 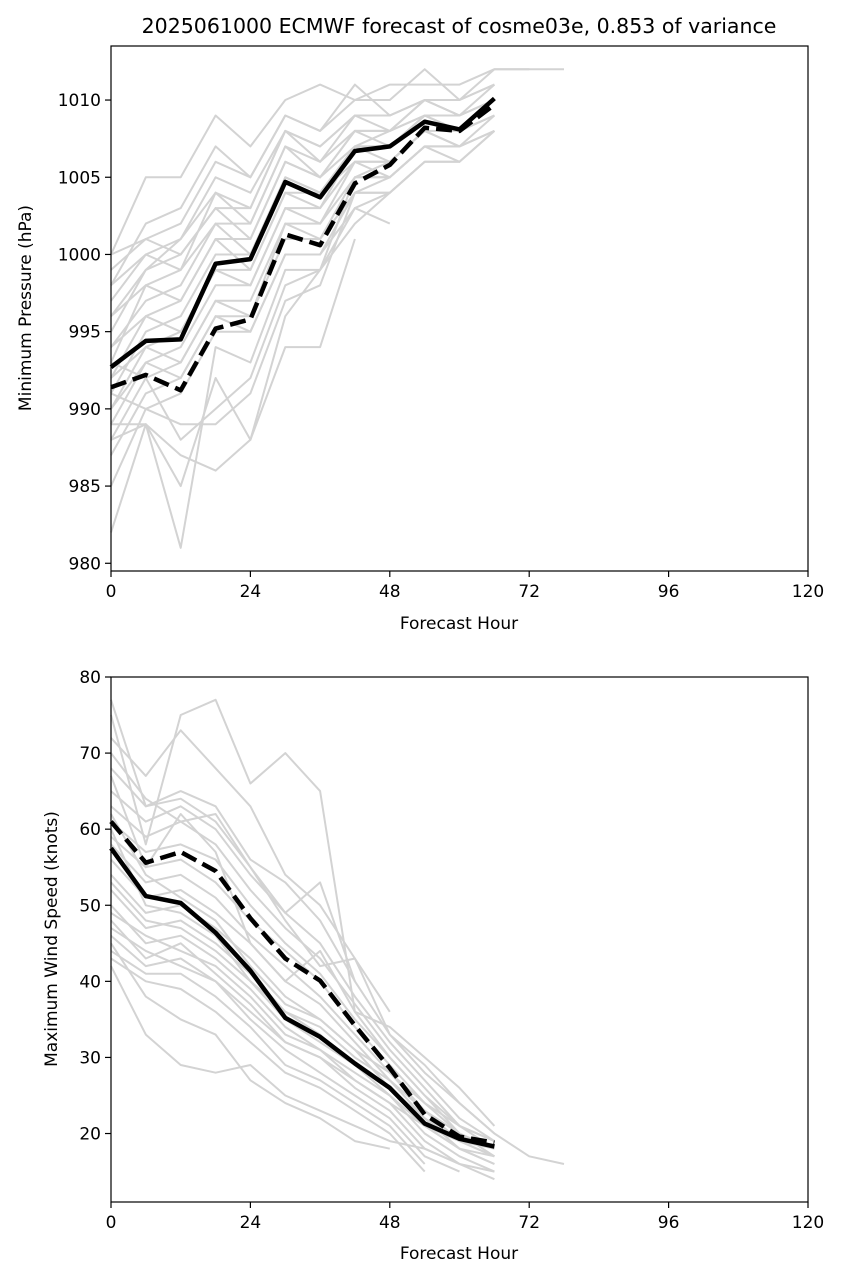 I want to click on y-axis-label: Minimum Pressure (hPa), so click(x=26, y=308).